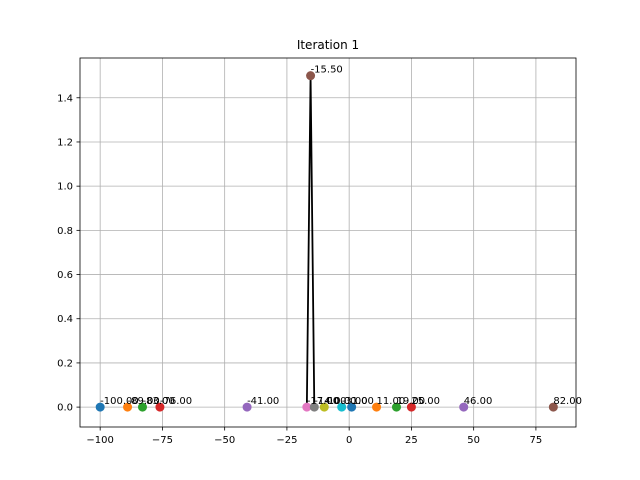  I want to click on data-point-label: -10.00, so click(340, 401).